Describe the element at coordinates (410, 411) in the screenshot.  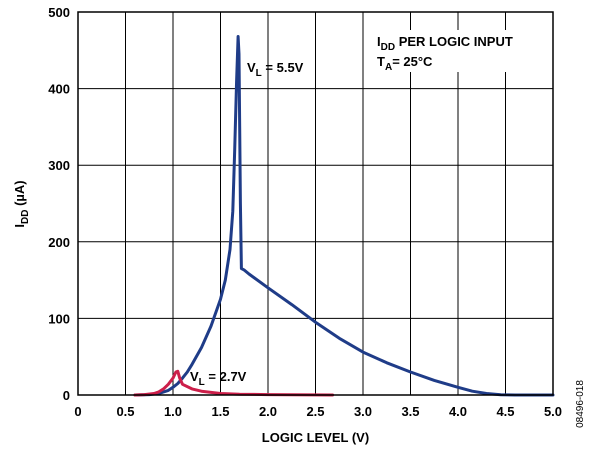
I see `x-tick-label: 3.5` at that location.